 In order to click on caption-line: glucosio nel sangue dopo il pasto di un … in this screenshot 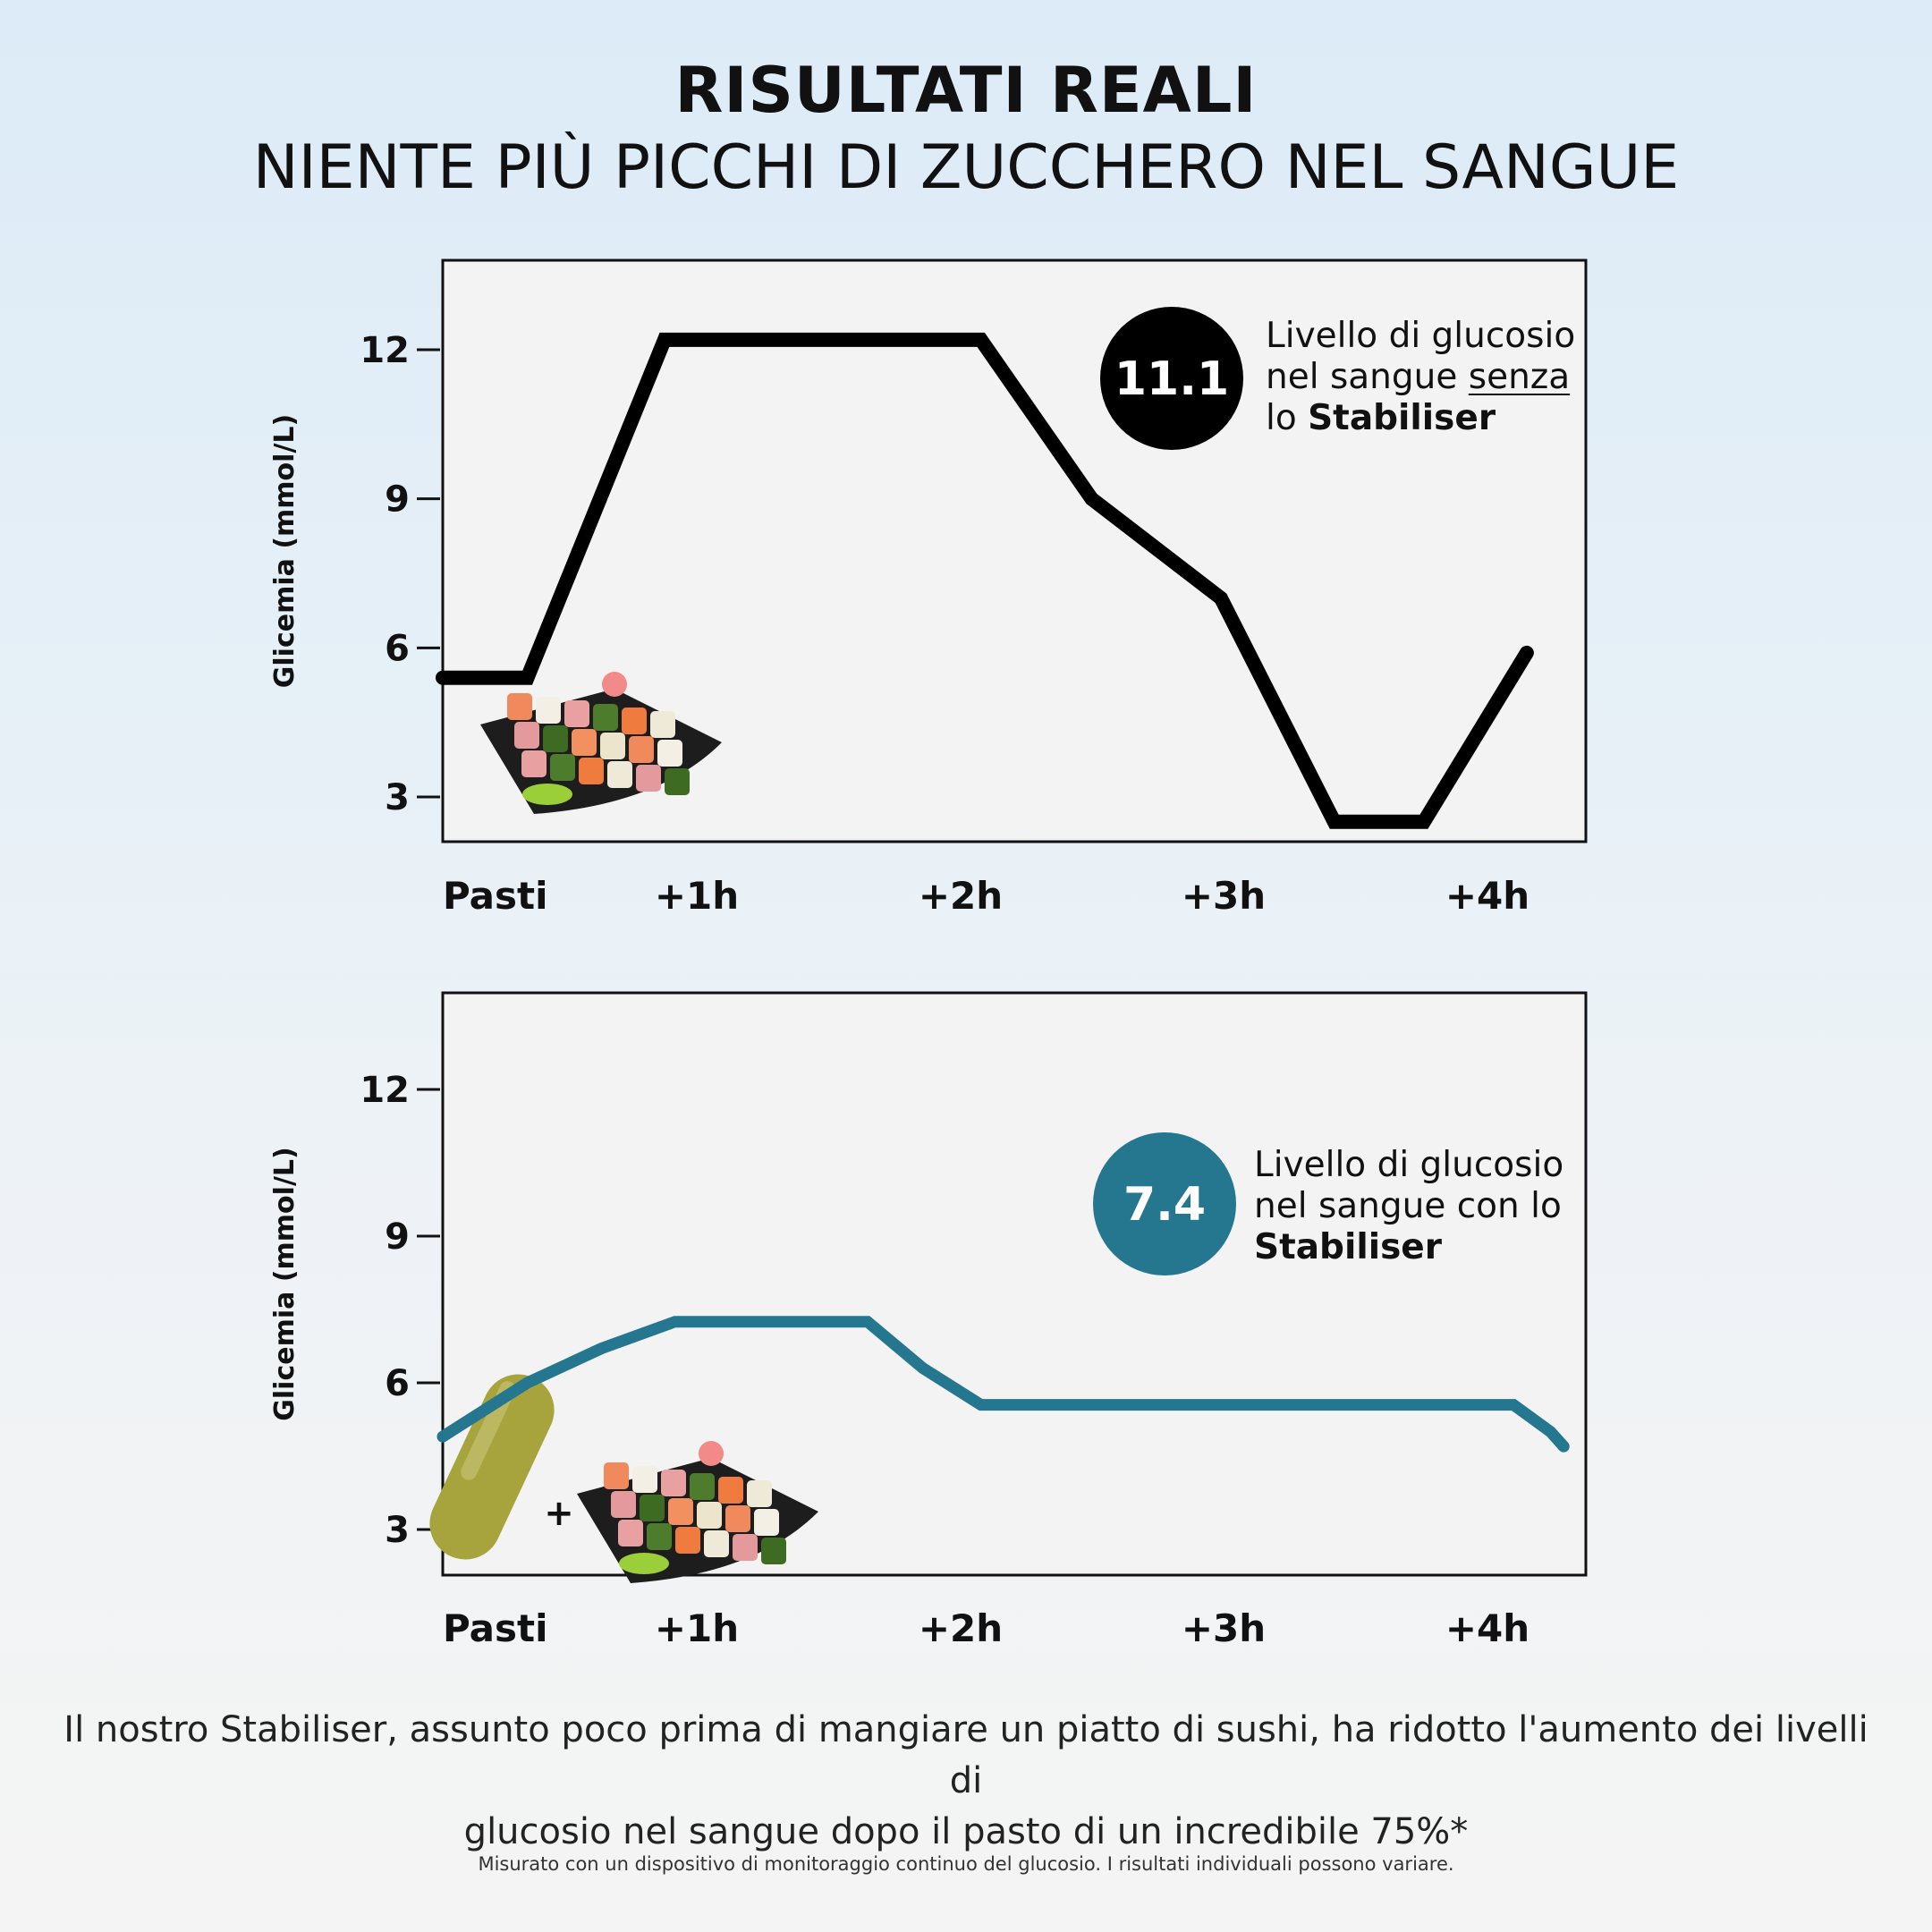, I will do `click(966, 1831)`.